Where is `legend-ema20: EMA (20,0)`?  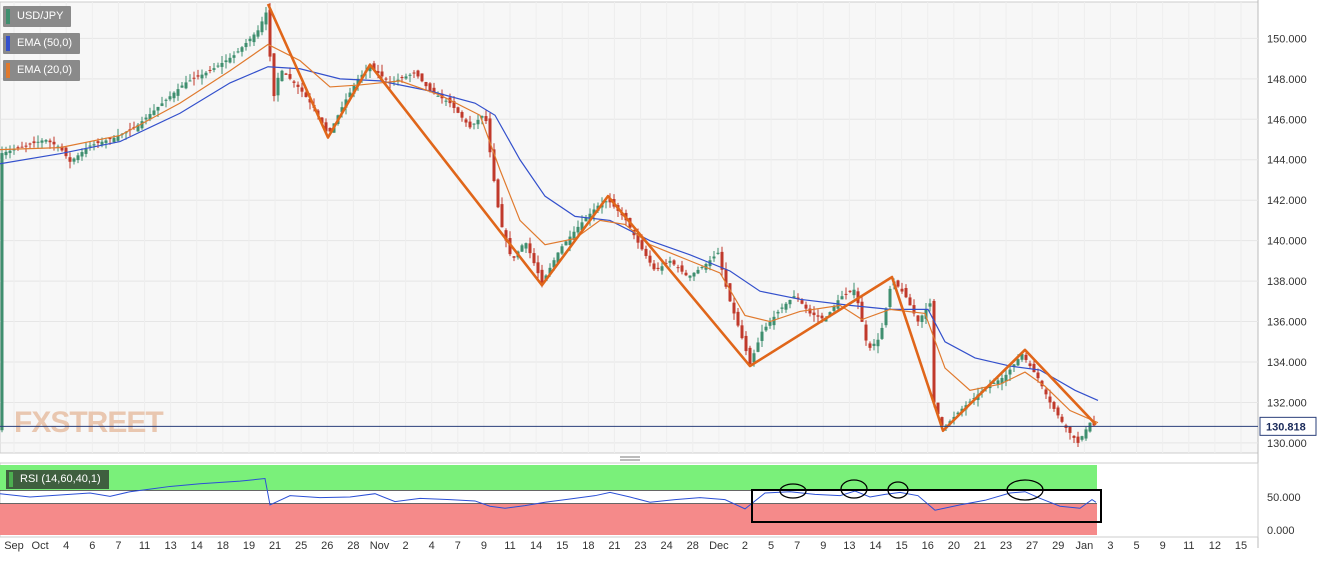
legend-ema20: EMA (20,0) is located at coordinates (42, 70).